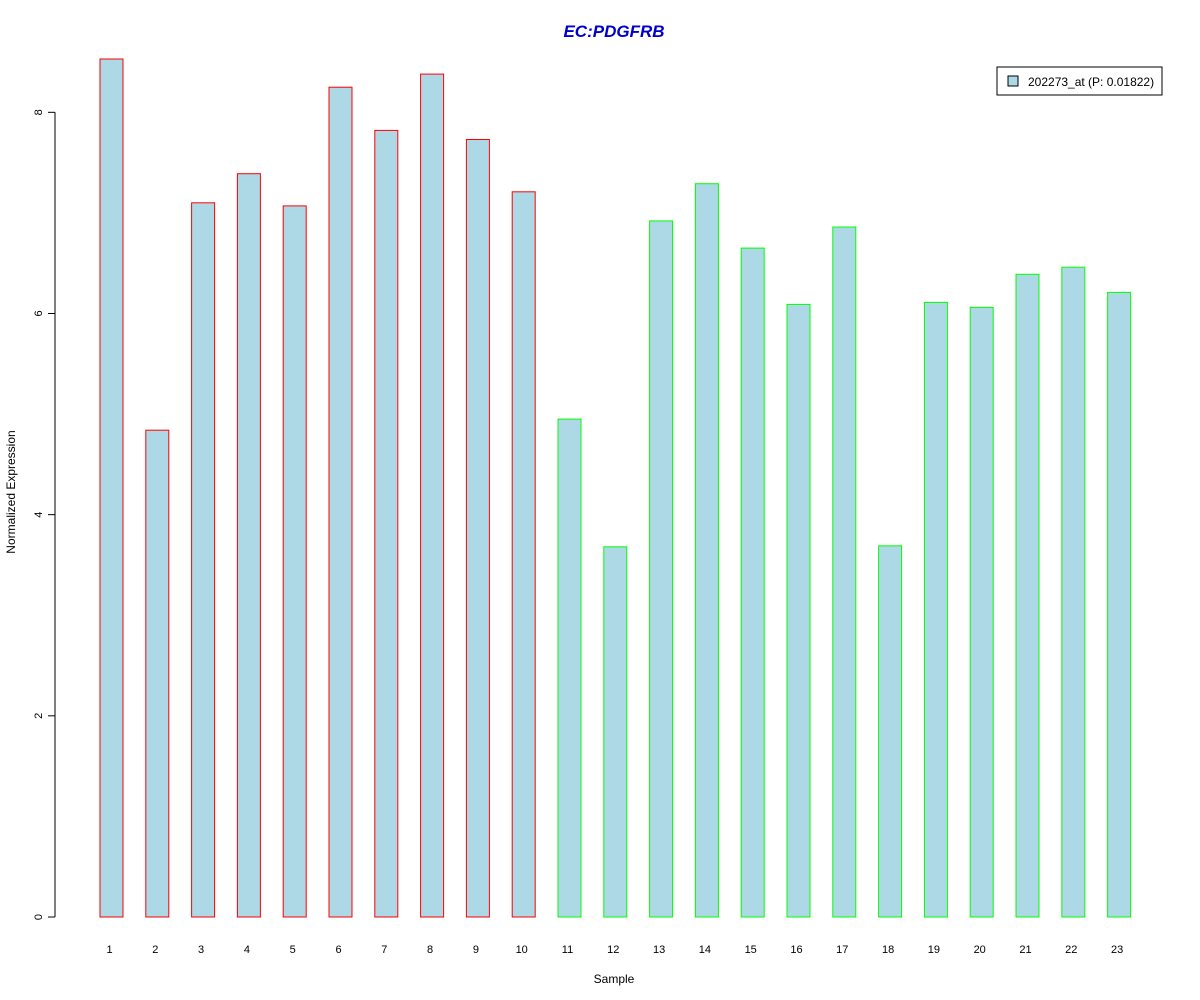 This screenshot has height=1000, width=1200. Describe the element at coordinates (247, 950) in the screenshot. I see `x-tick-label: 4` at that location.